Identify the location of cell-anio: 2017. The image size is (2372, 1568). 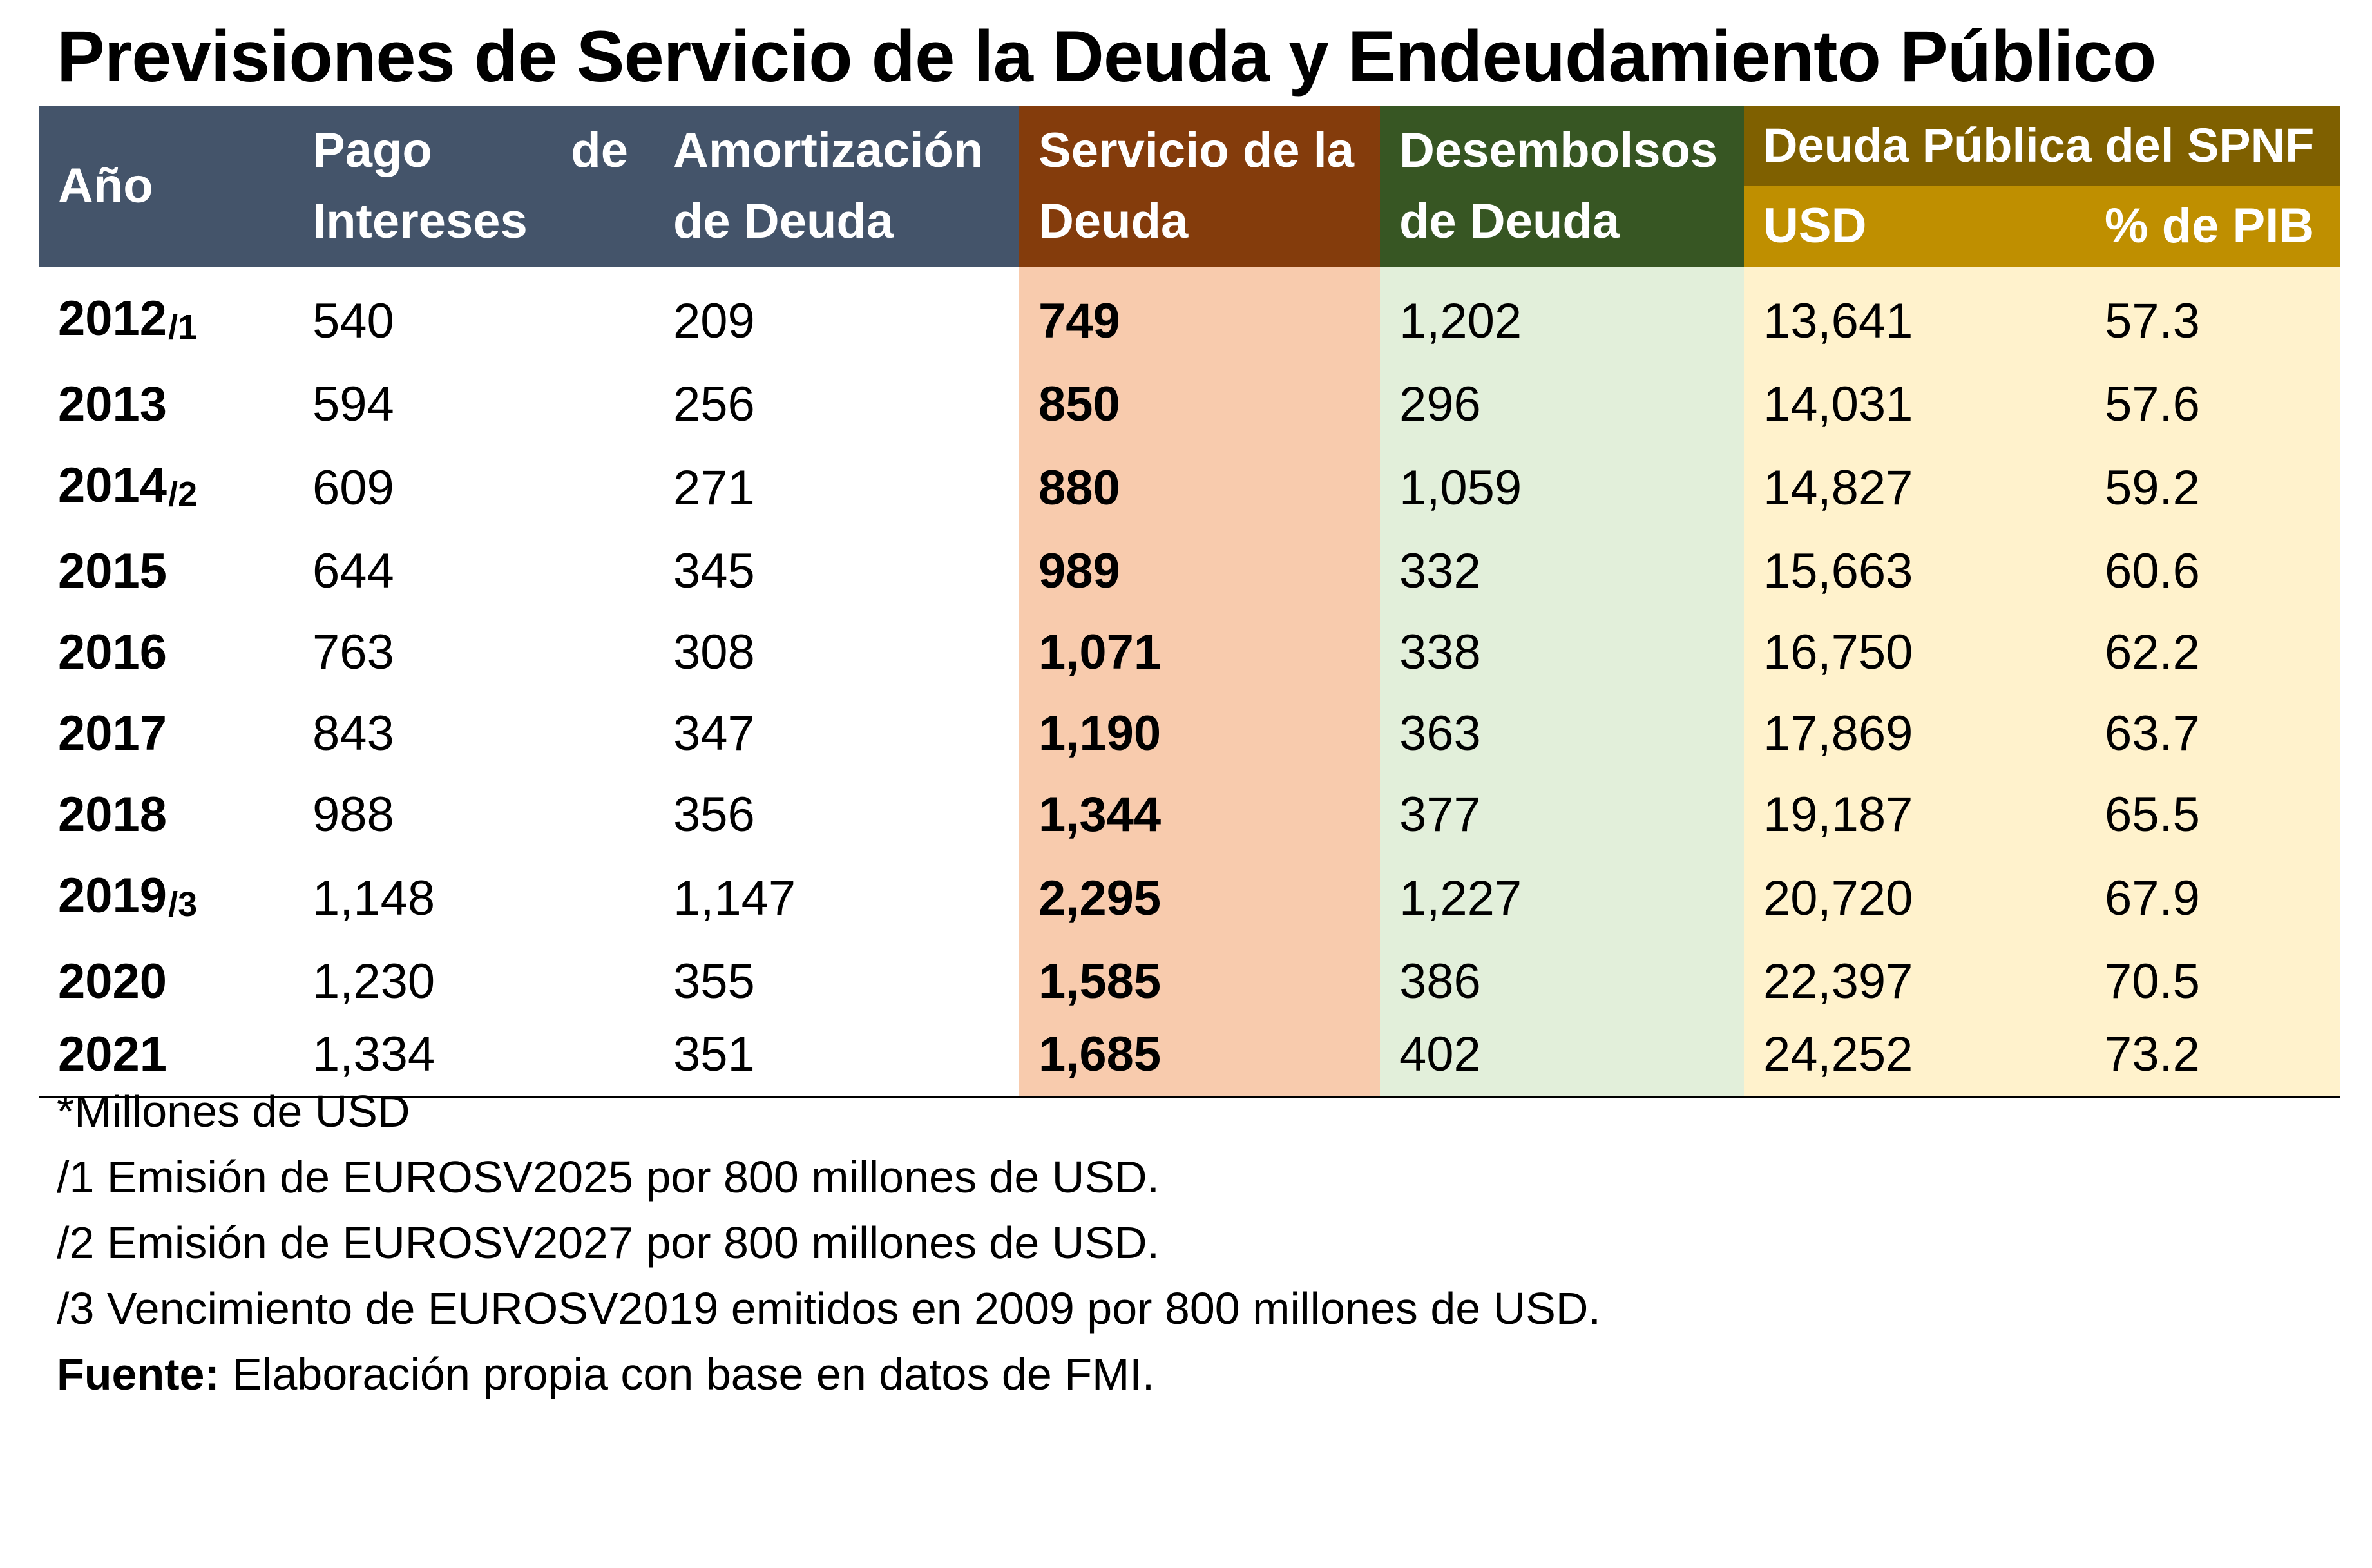
(166, 734).